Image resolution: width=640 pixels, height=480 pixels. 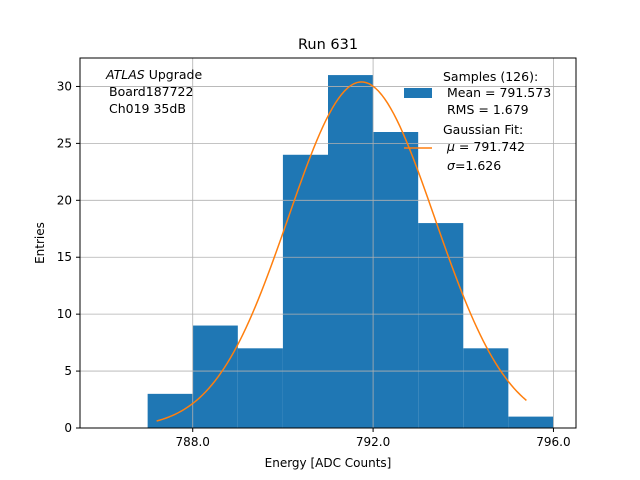 What do you see at coordinates (373, 442) in the screenshot?
I see `x-tick-label-1: 792.0` at bounding box center [373, 442].